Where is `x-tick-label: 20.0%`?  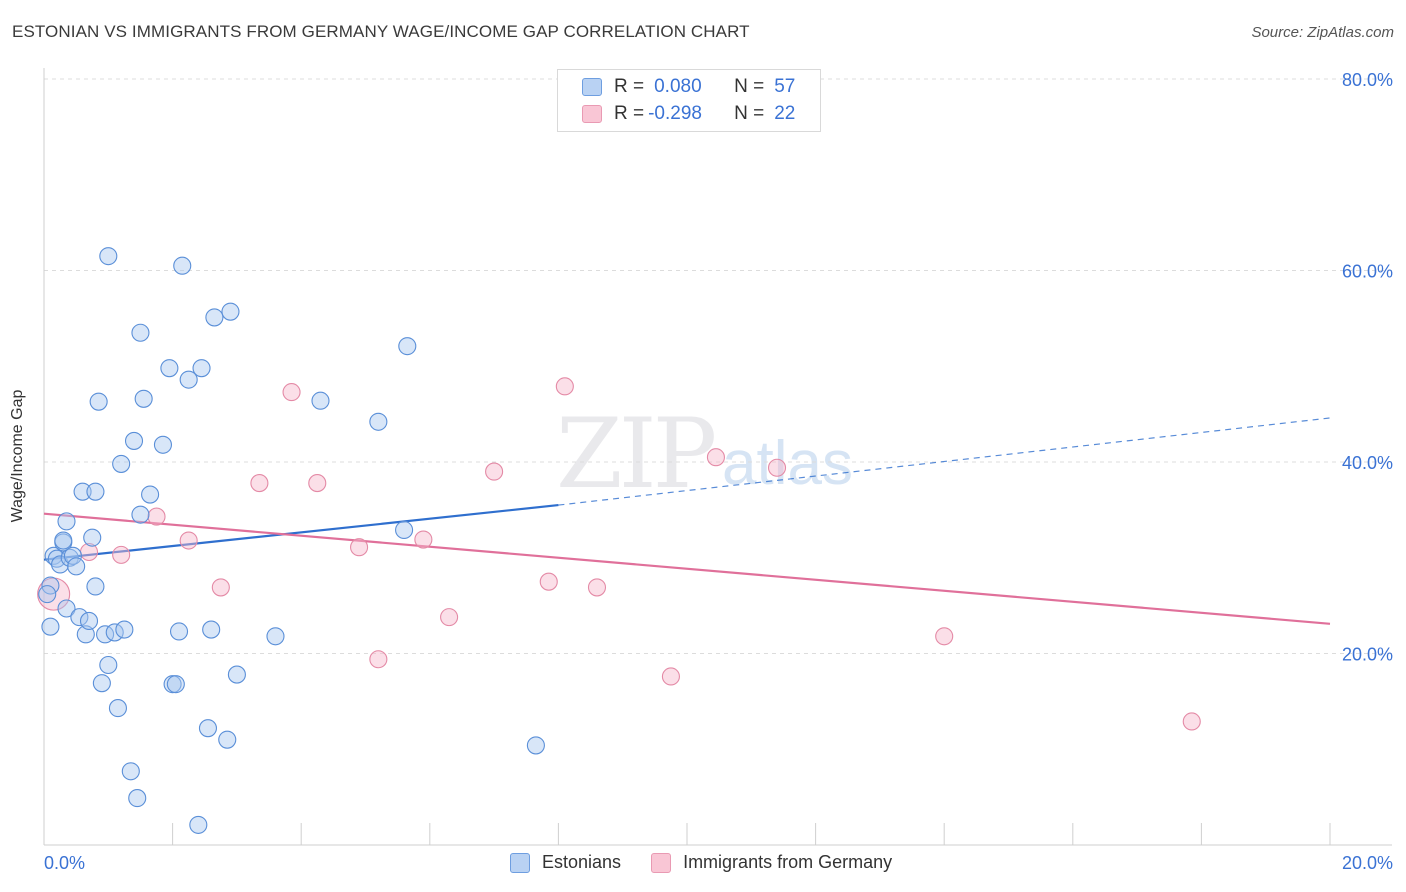 x-tick-label: 20.0% is located at coordinates (1367, 863).